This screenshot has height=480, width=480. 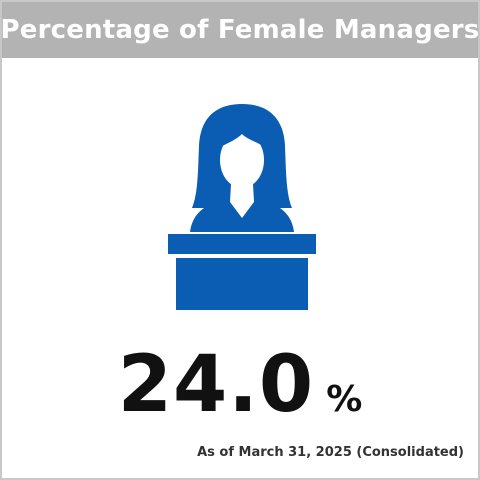 What do you see at coordinates (330, 452) in the screenshot?
I see `as-of-footnote: As of March 31, 2025 (Consolidated)` at bounding box center [330, 452].